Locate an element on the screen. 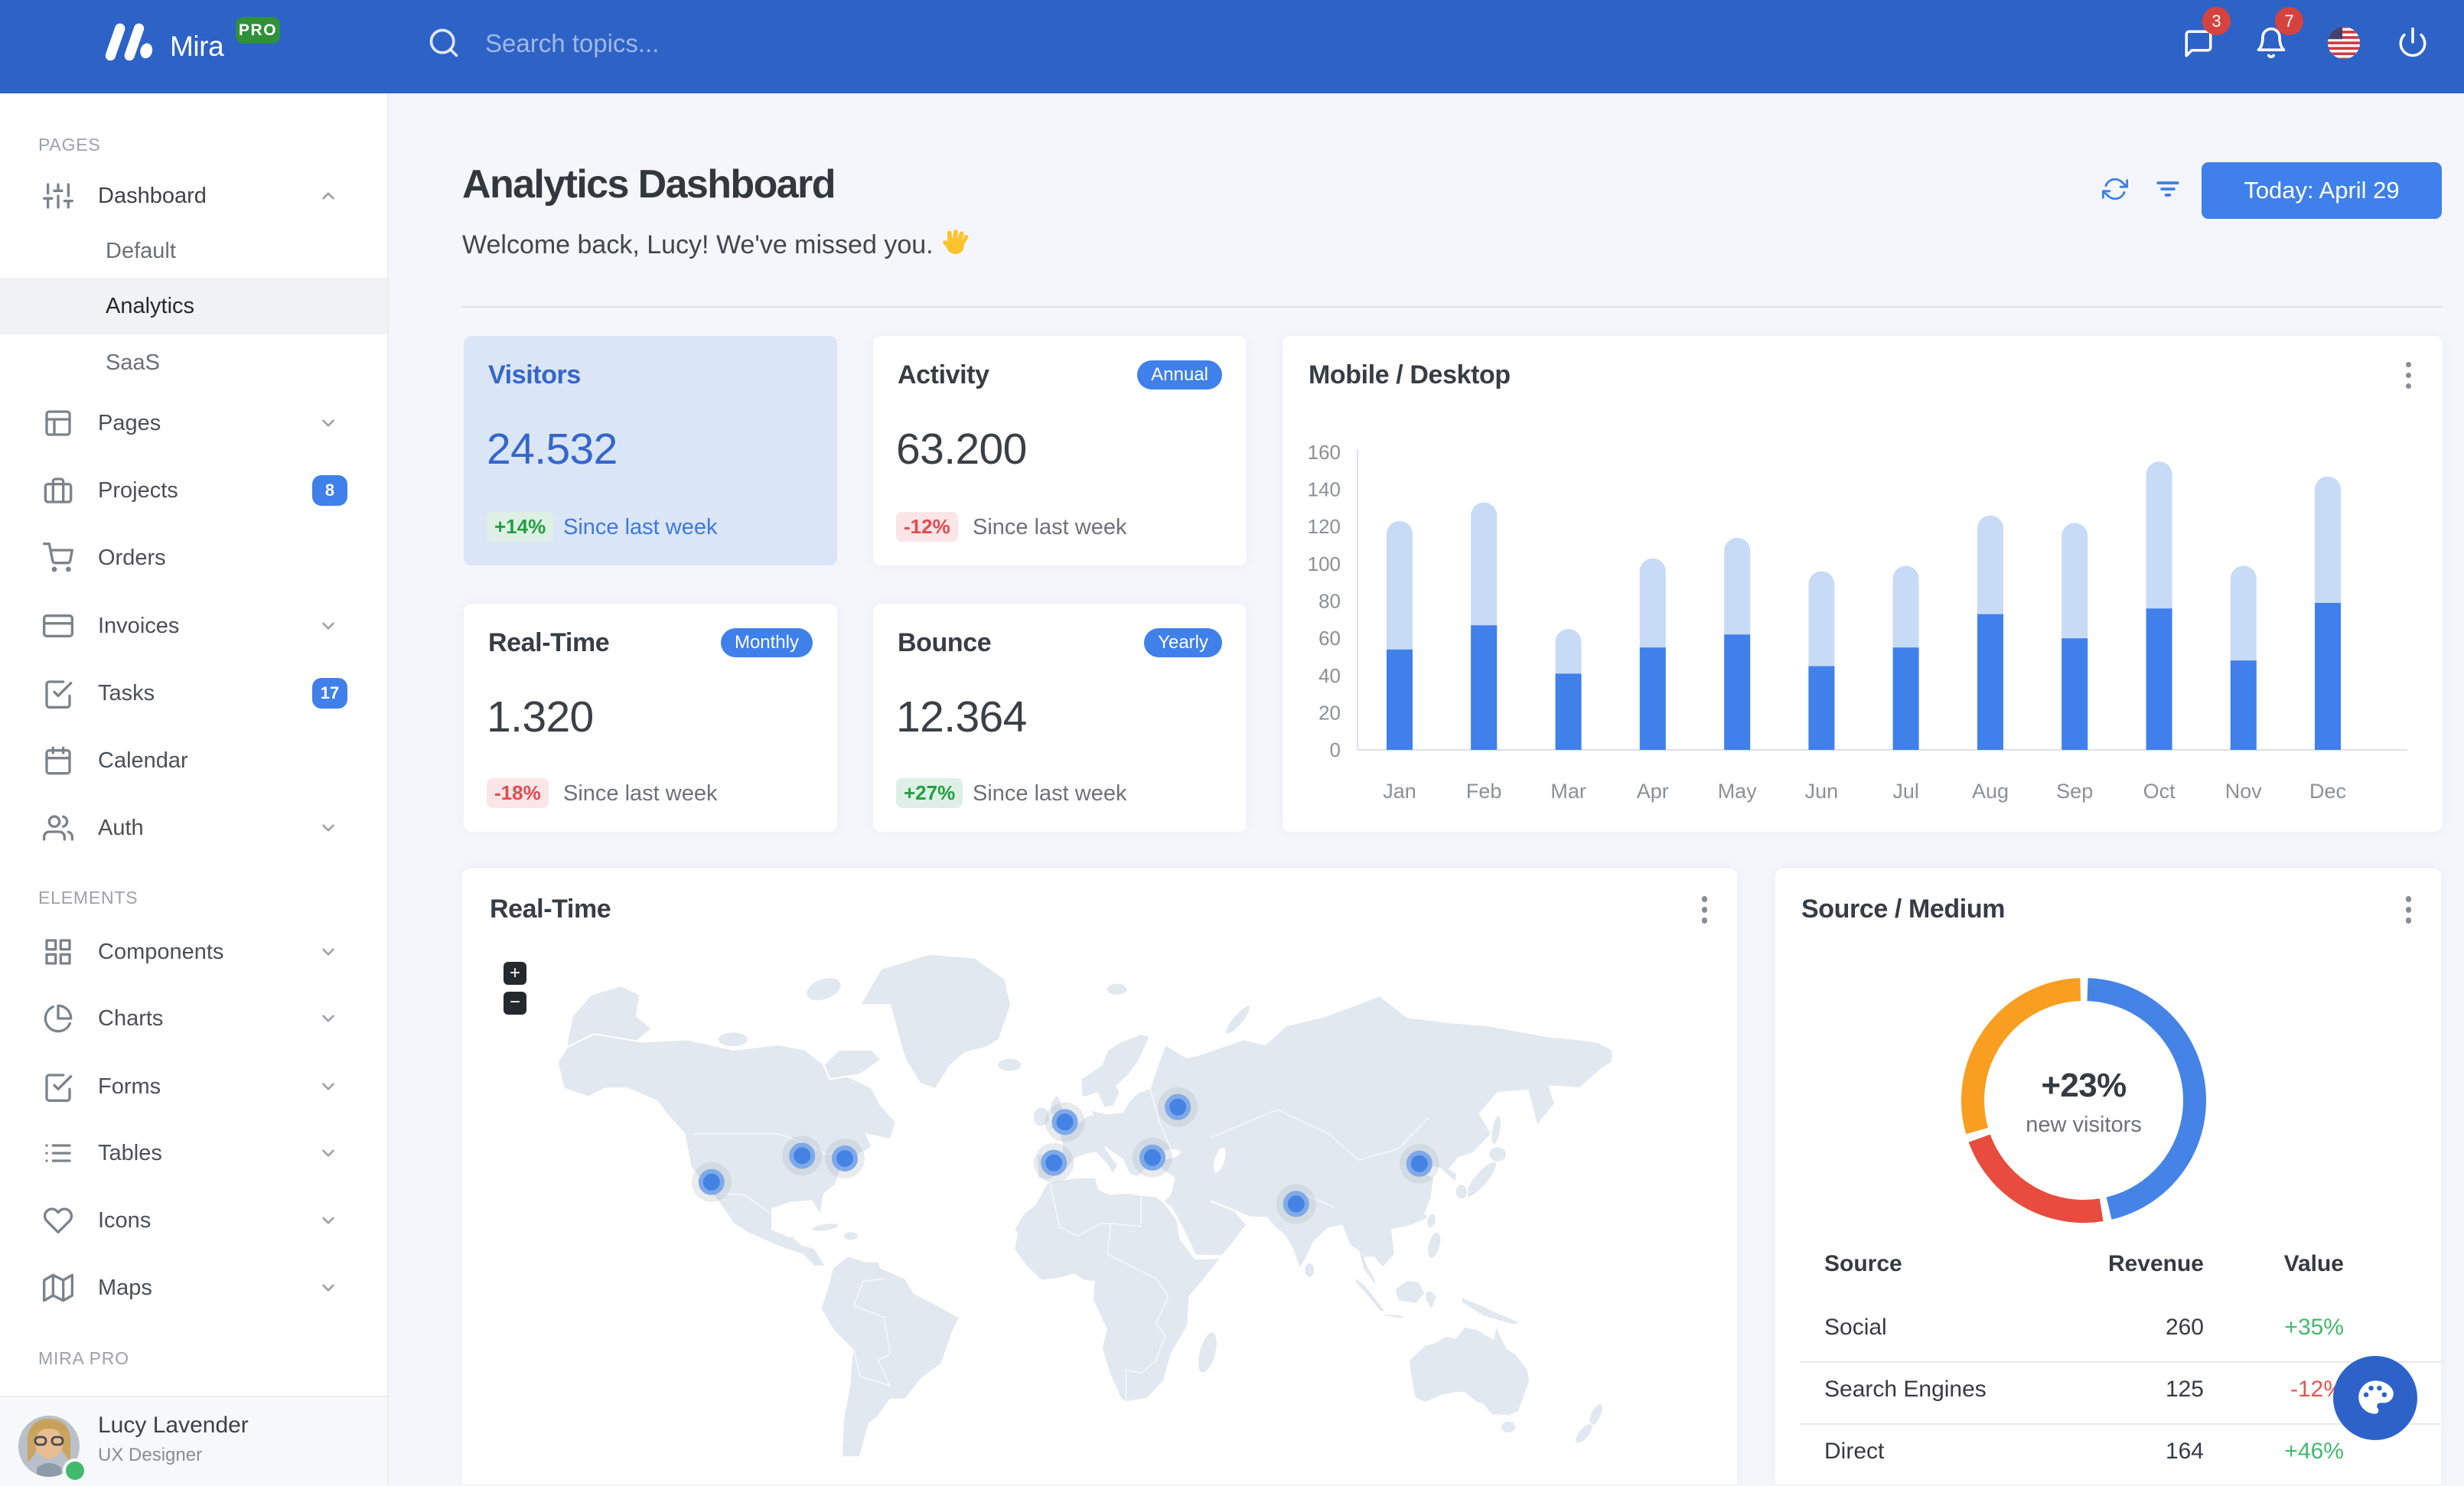  svg-text: Aug is located at coordinates (1991, 792).